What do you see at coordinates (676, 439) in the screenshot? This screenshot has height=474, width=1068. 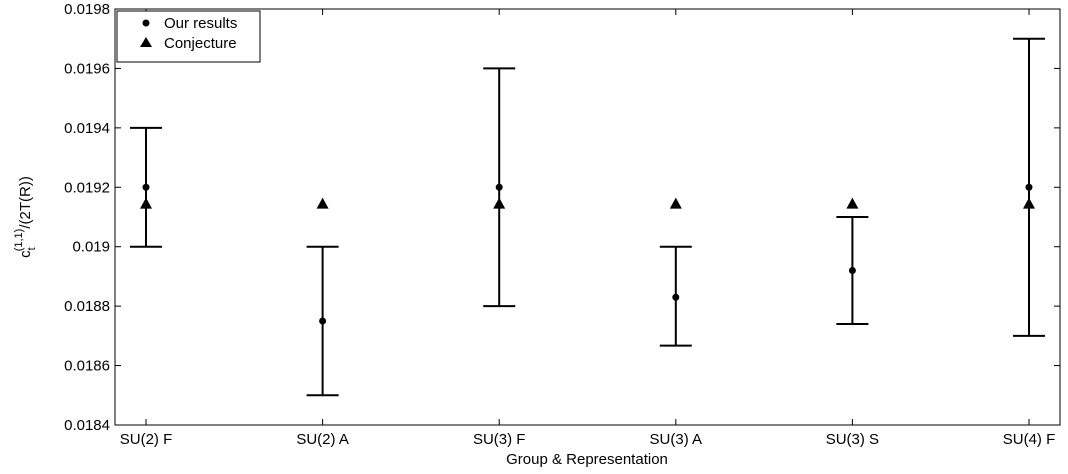 I see `x-tick-label: SU(3) A` at bounding box center [676, 439].